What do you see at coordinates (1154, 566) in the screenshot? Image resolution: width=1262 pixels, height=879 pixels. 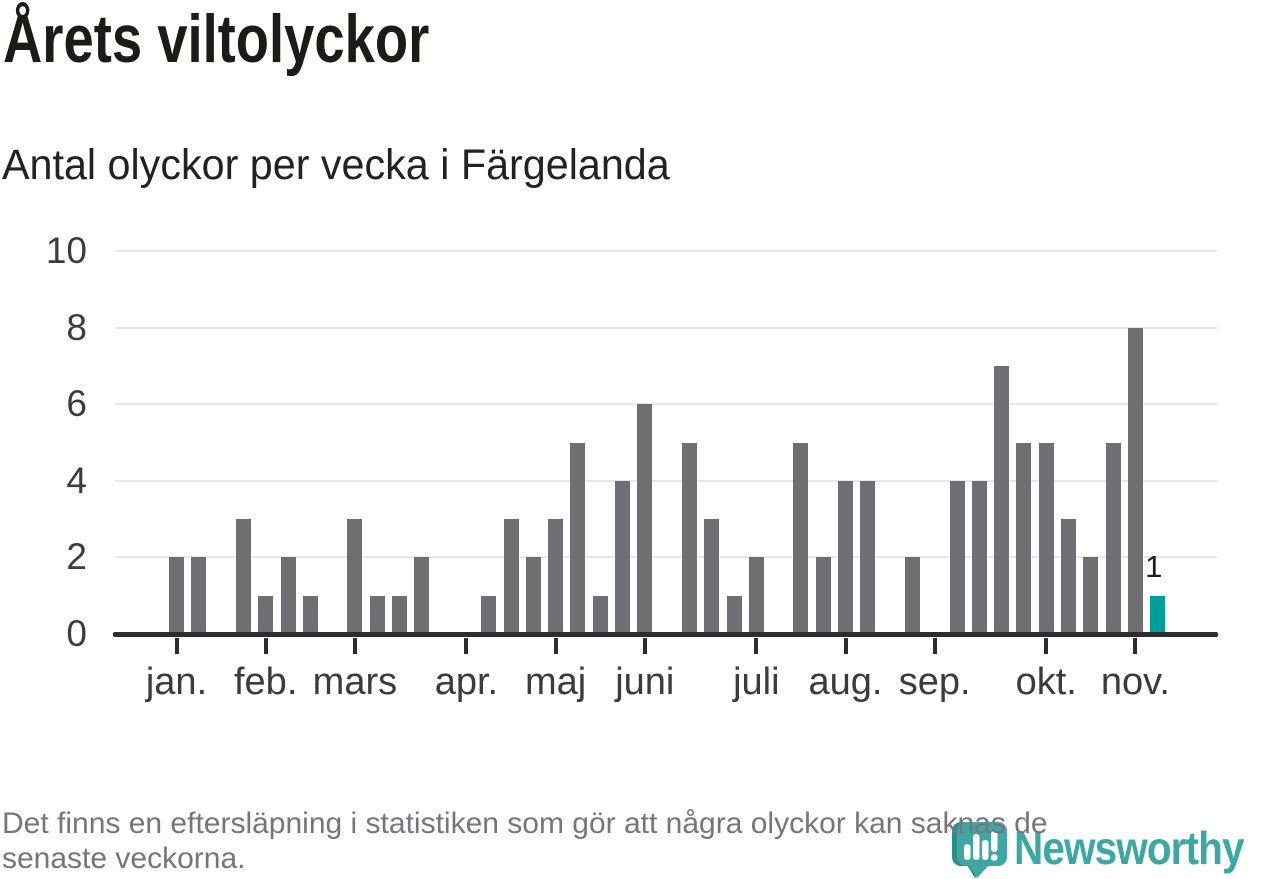 I see `last-bar-value-label: 1` at bounding box center [1154, 566].